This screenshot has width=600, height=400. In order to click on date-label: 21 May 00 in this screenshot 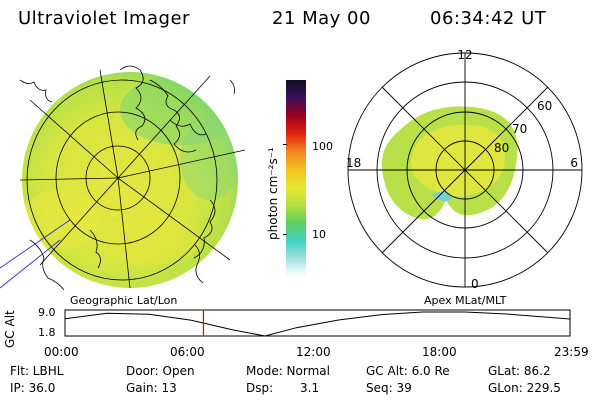, I will do `click(321, 18)`.